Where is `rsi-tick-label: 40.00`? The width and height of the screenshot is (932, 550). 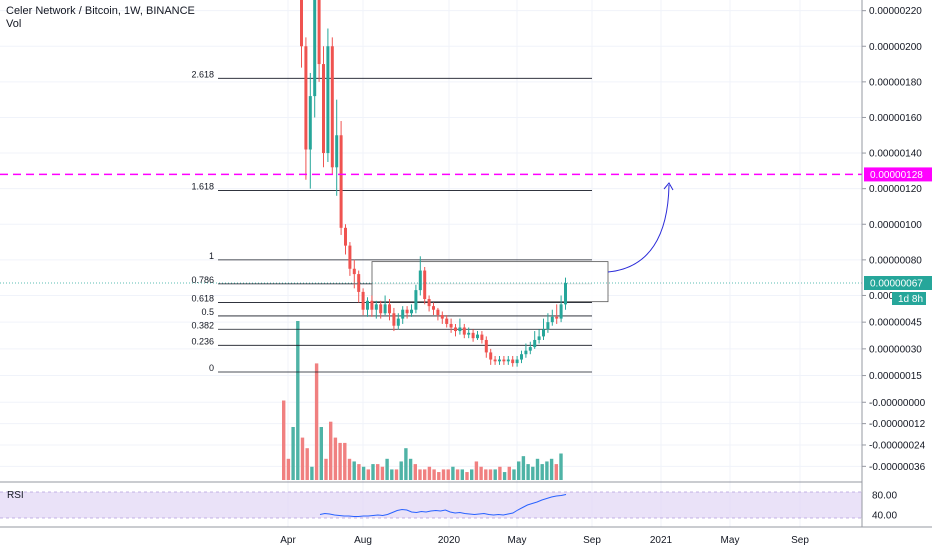
rsi-tick-label: 40.00 is located at coordinates (884, 516).